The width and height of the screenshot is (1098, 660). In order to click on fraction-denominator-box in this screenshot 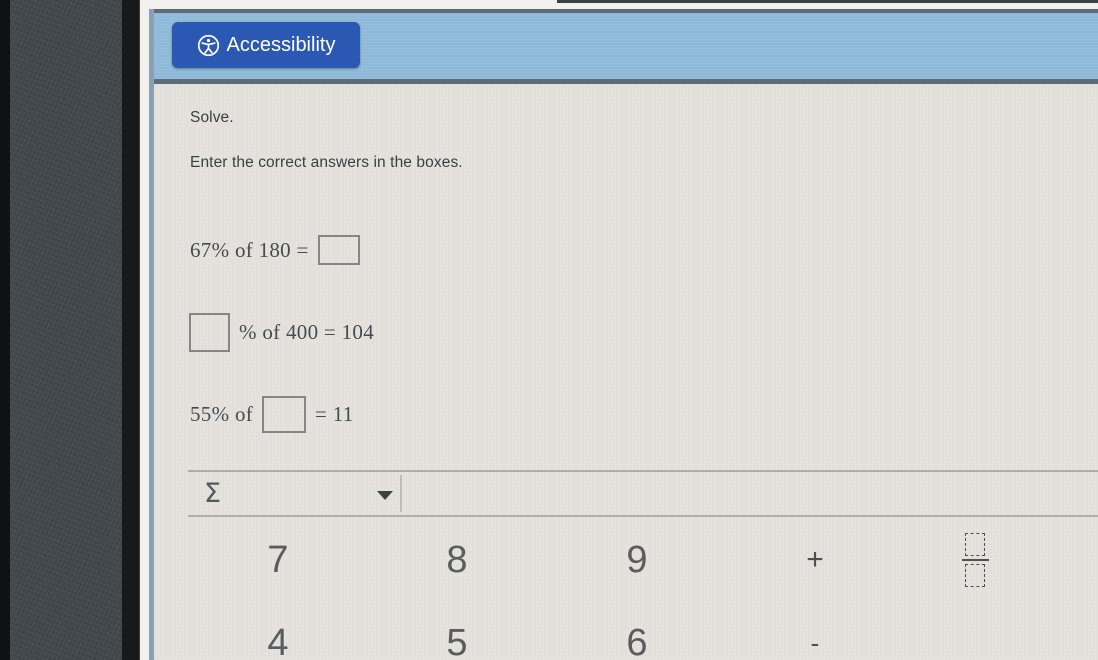, I will do `click(975, 576)`.